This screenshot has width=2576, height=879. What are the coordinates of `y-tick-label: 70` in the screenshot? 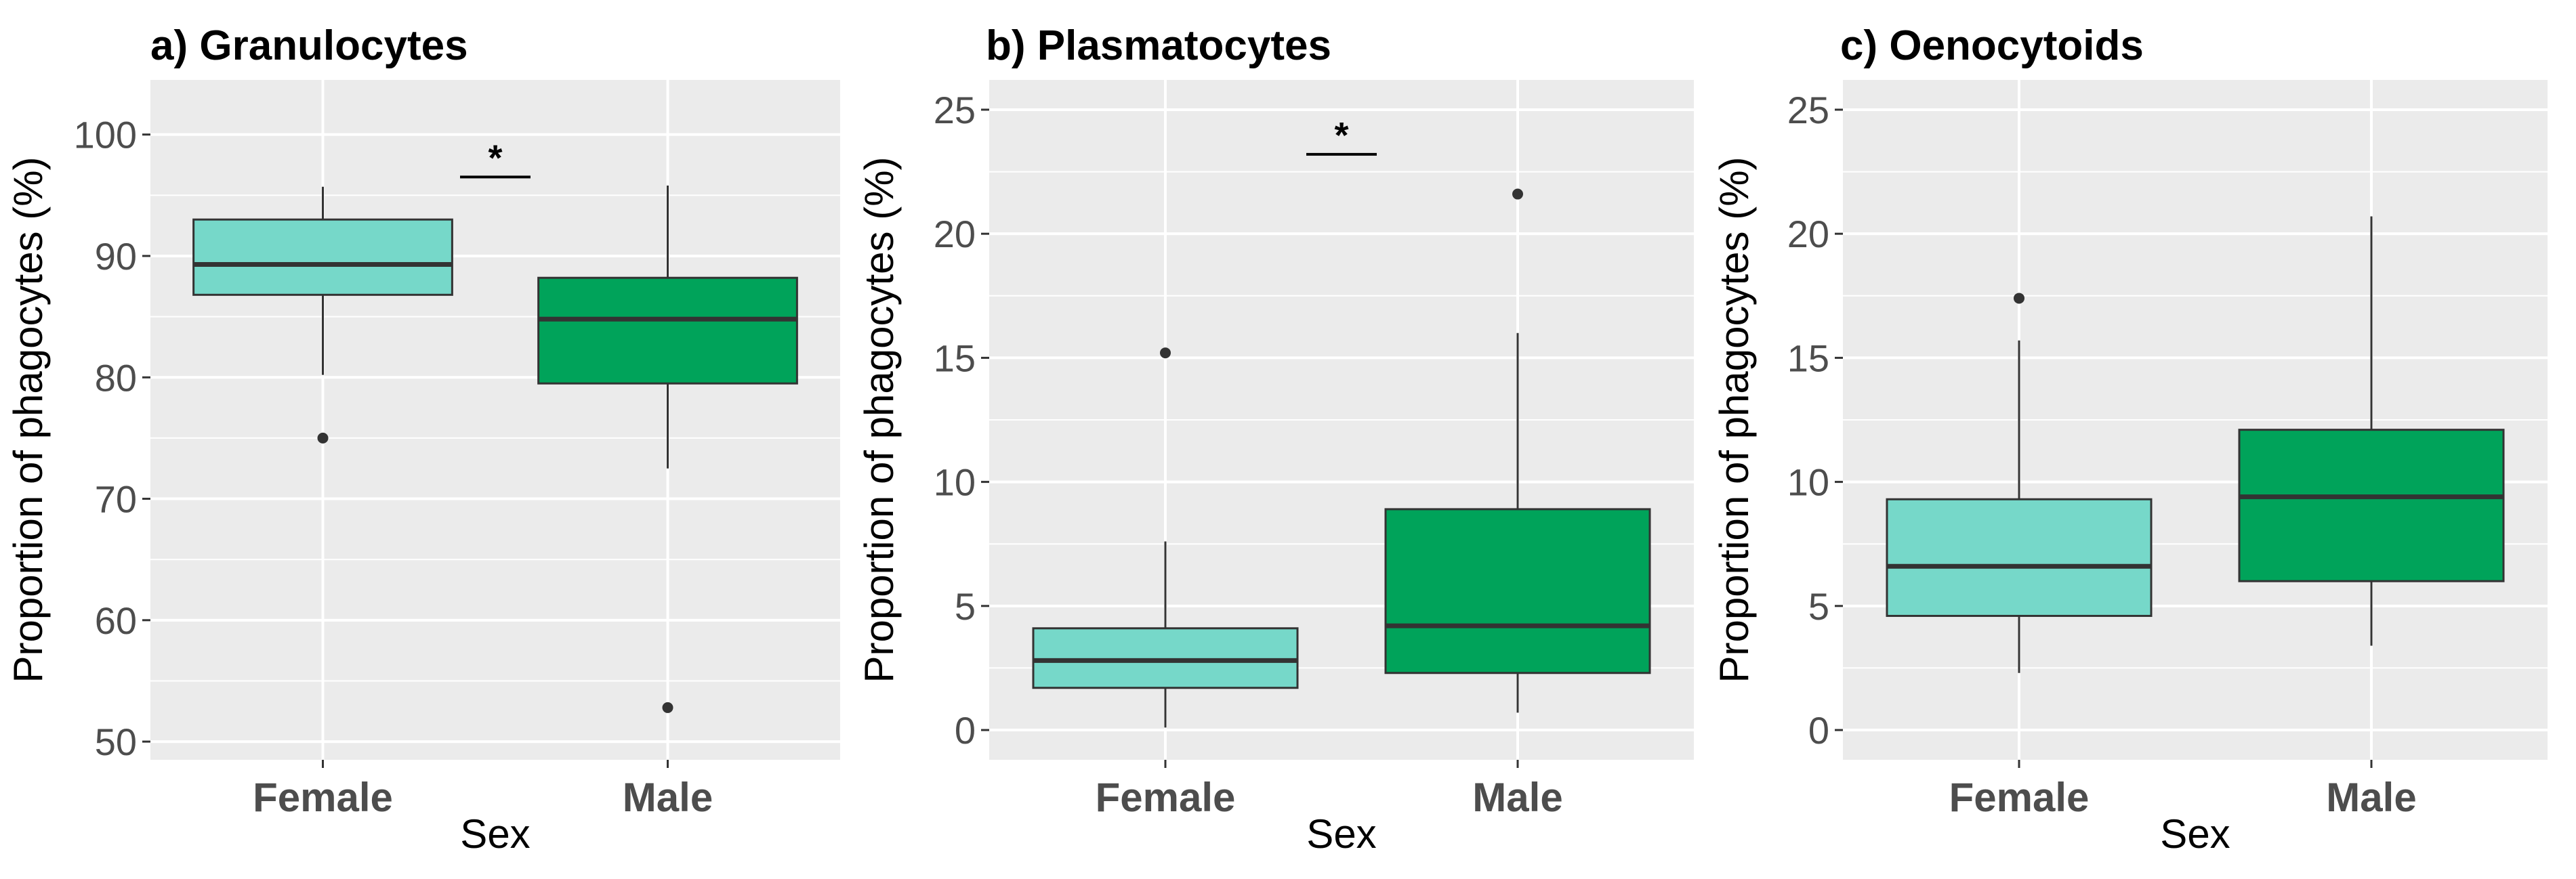 It's located at (116, 499).